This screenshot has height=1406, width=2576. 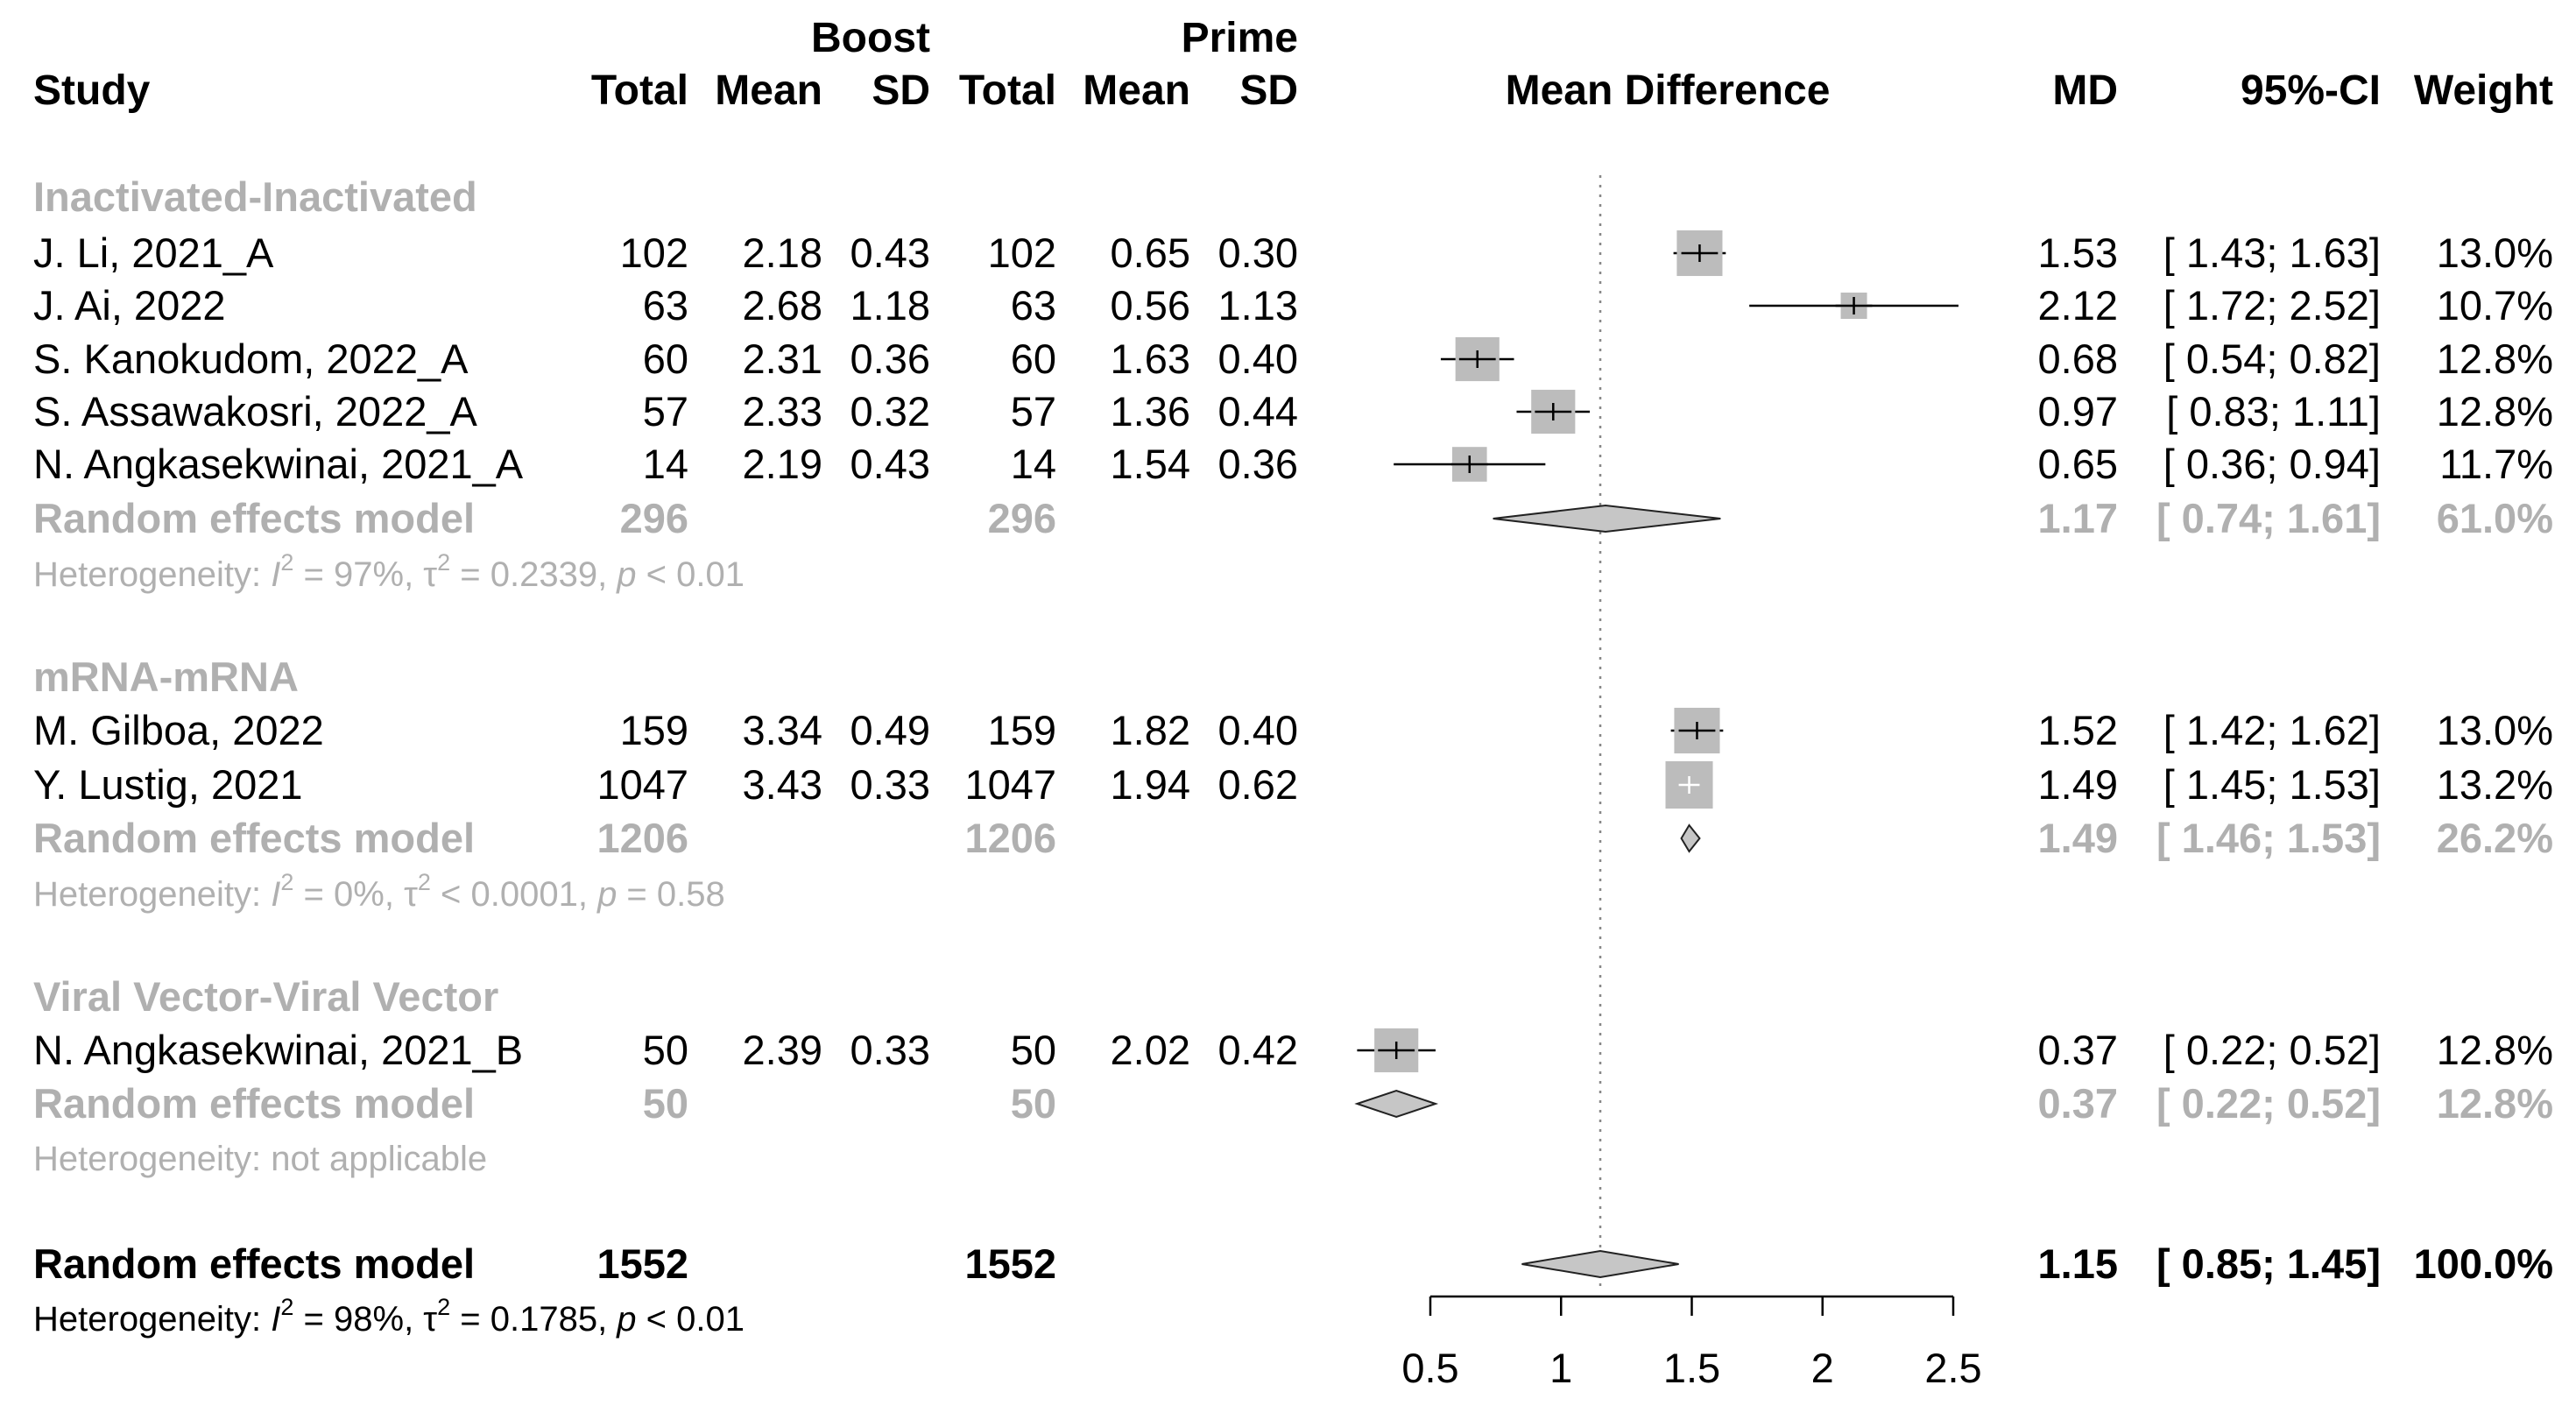 What do you see at coordinates (2495, 838) in the screenshot?
I see `subgroup-summary-2-weight: 26.2%` at bounding box center [2495, 838].